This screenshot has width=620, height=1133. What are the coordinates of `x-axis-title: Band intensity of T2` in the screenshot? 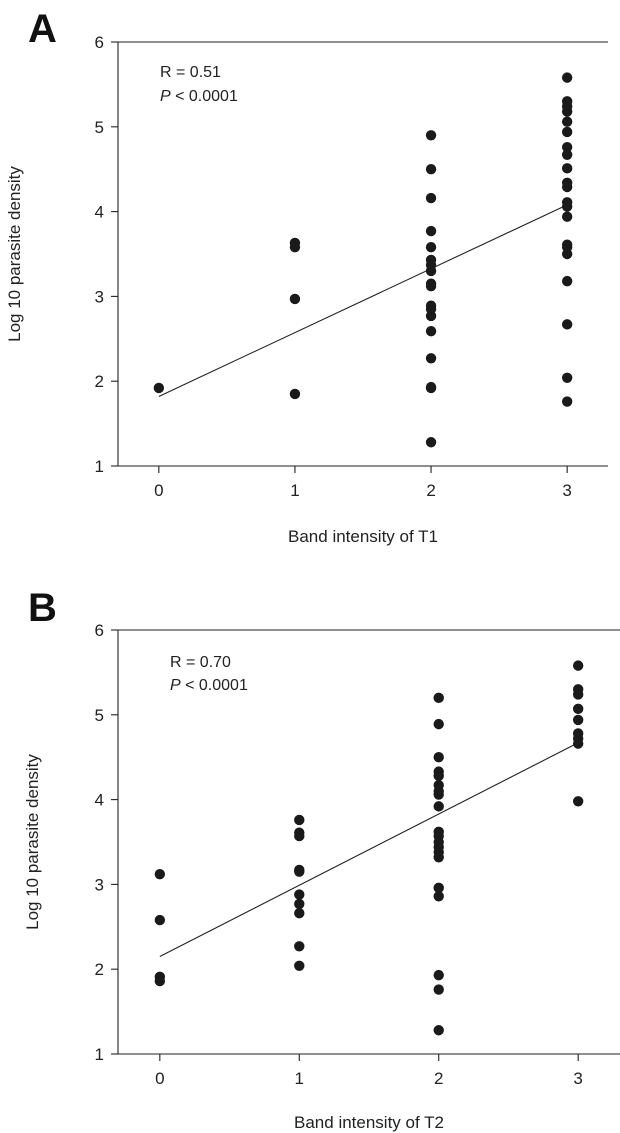 It's located at (369, 1122).